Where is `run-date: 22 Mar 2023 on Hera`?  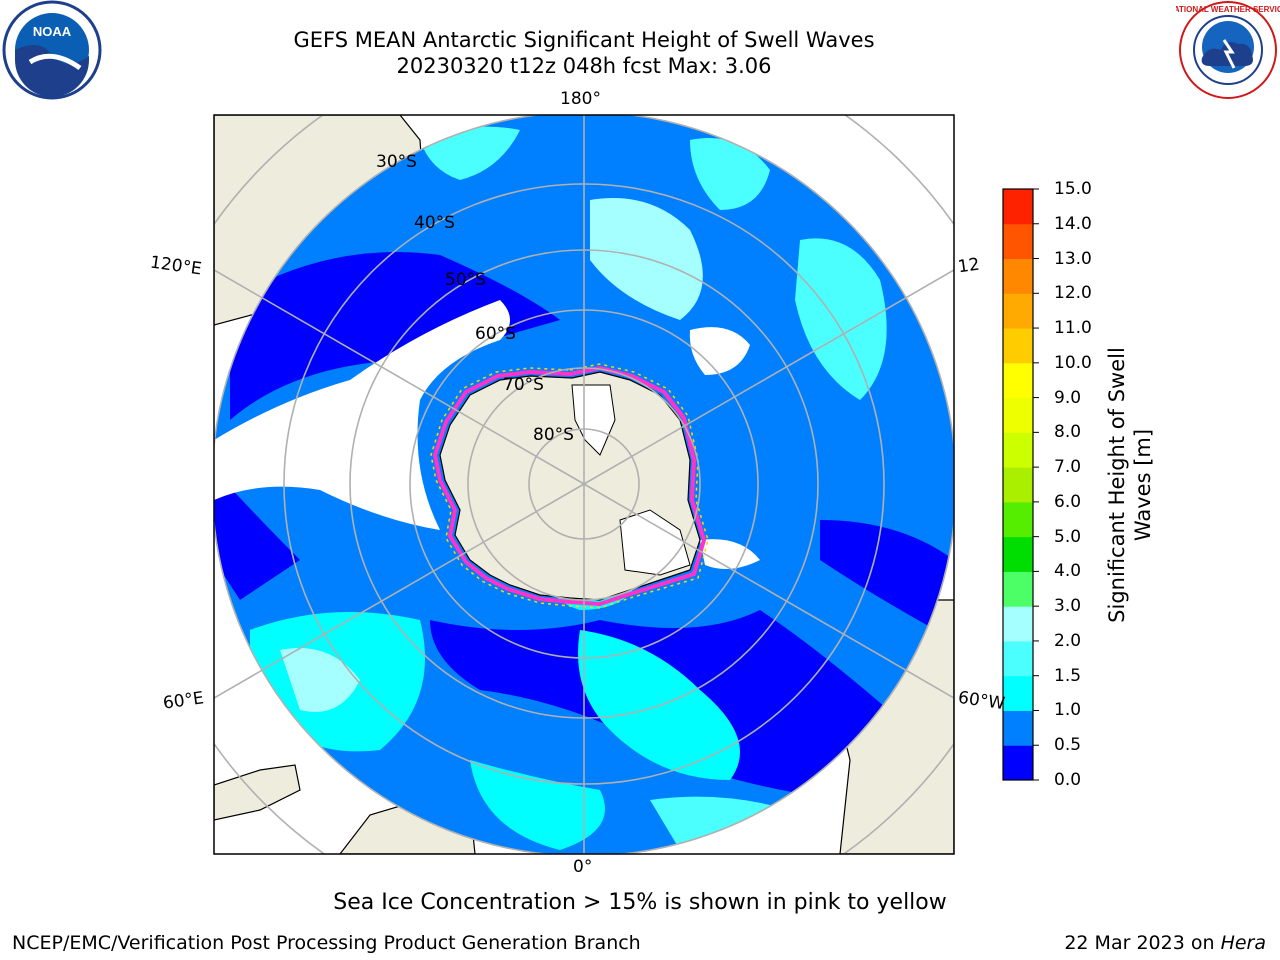 run-date: 22 Mar 2023 on Hera is located at coordinates (1165, 943).